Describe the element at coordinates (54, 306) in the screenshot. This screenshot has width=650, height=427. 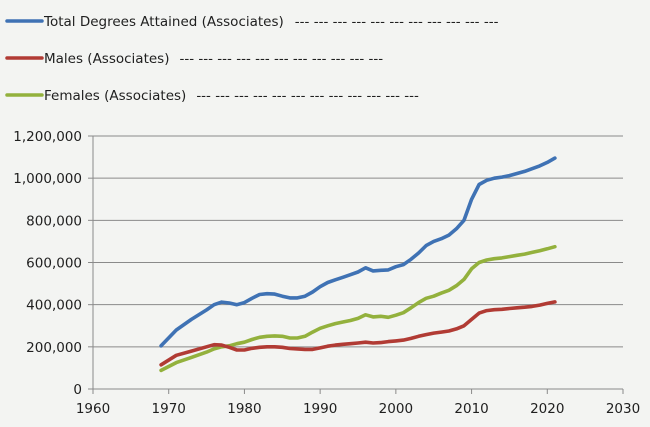
I see `y-tick-label: 400,000` at that location.